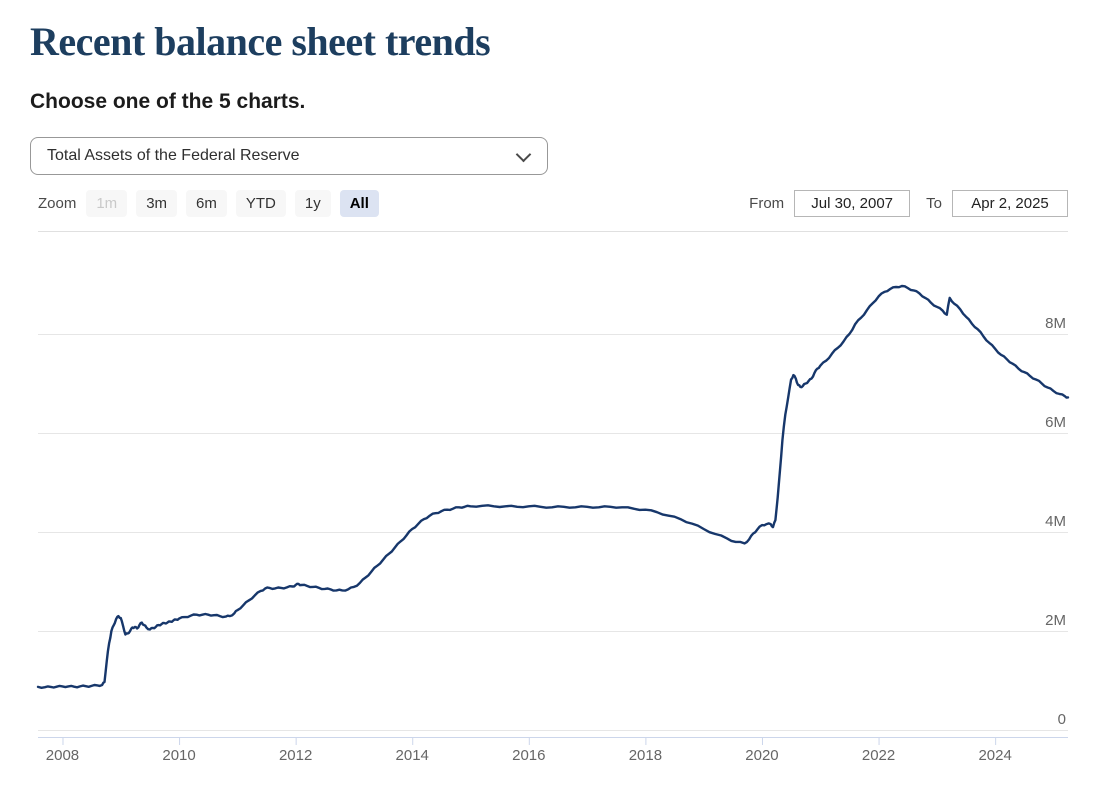 The height and width of the screenshot is (786, 1100). Describe the element at coordinates (173, 155) in the screenshot. I see `chart-select-value: Total Assets of the Federal Reserve` at that location.